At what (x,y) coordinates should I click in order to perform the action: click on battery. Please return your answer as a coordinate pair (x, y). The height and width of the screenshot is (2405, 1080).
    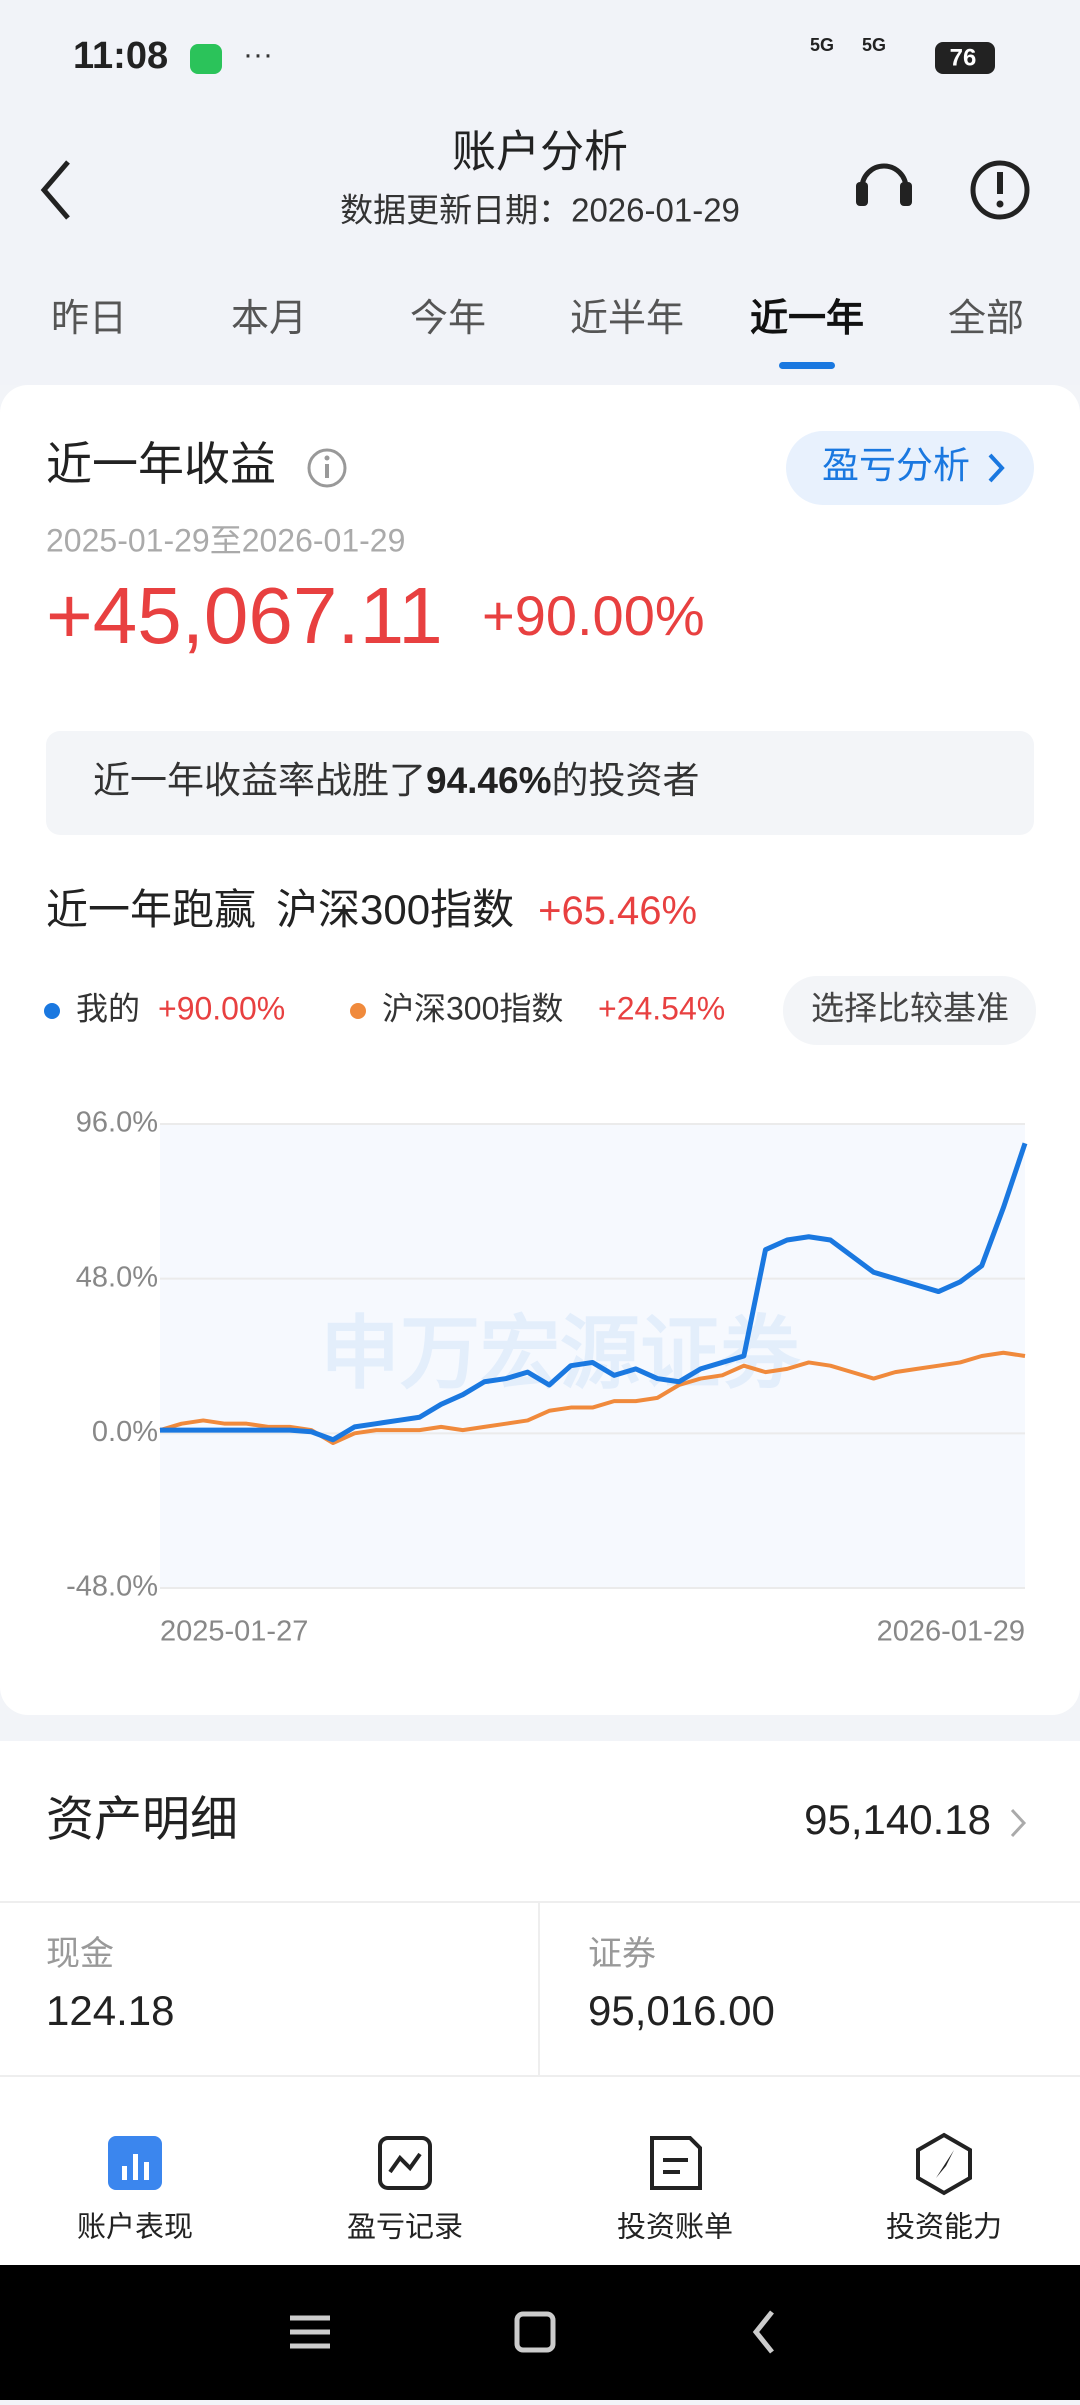
    Looking at the image, I should click on (965, 58).